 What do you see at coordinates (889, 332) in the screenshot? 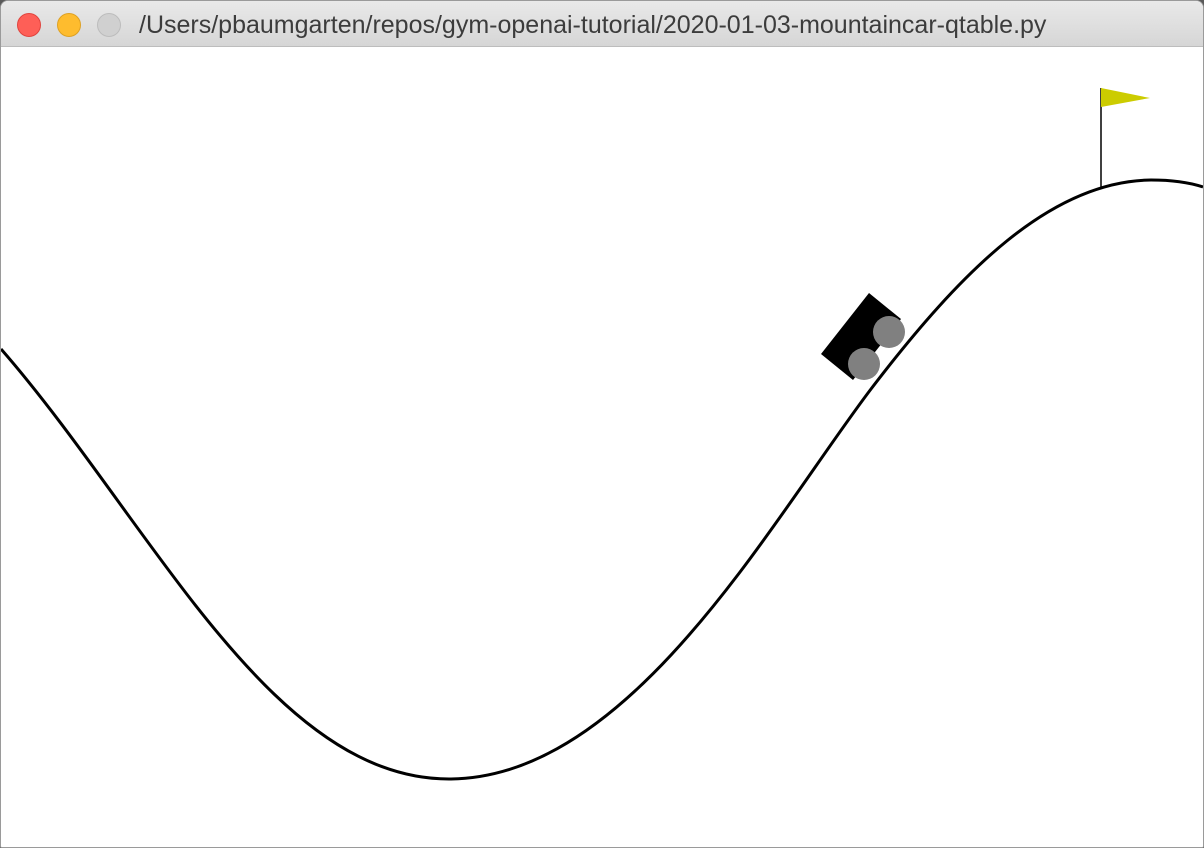
I see `car-front-wheel` at bounding box center [889, 332].